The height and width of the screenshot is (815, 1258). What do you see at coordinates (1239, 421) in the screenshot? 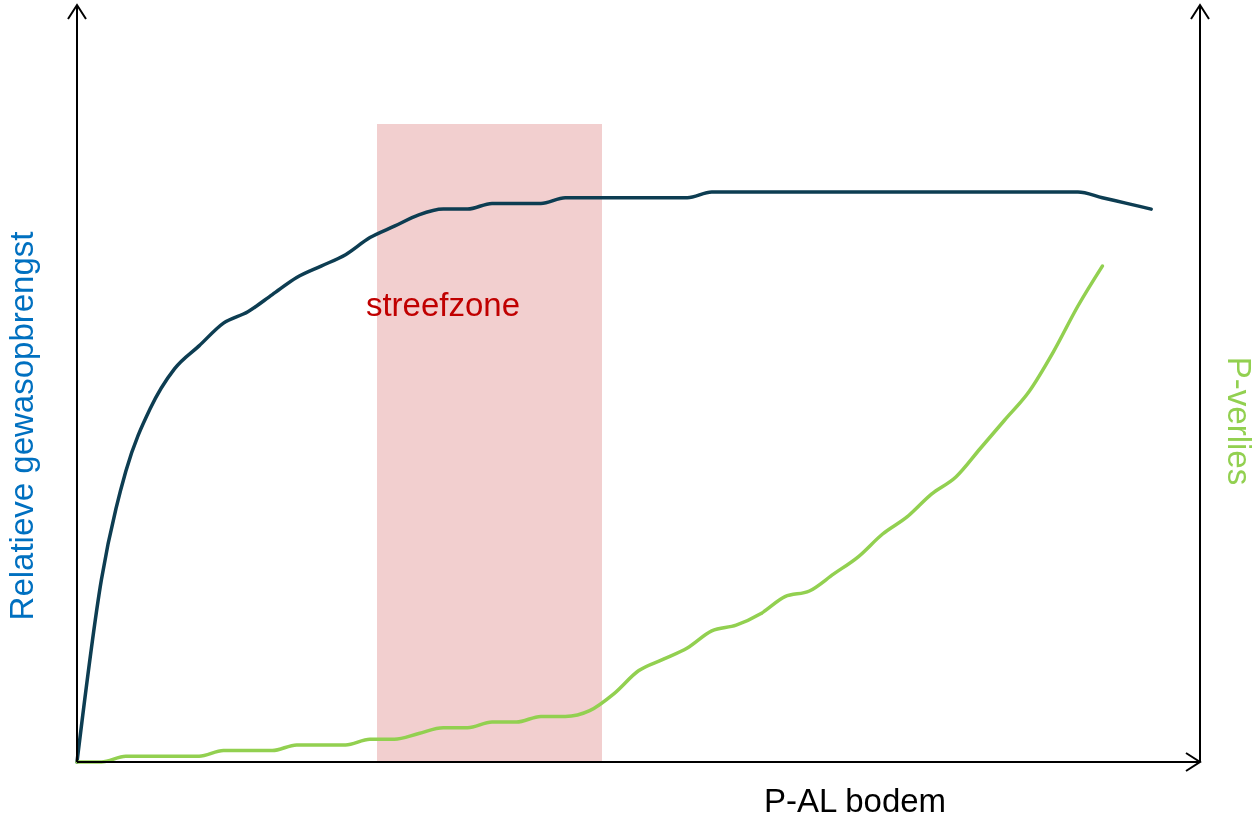
I see `y2-axis-title: P-verlies` at bounding box center [1239, 421].